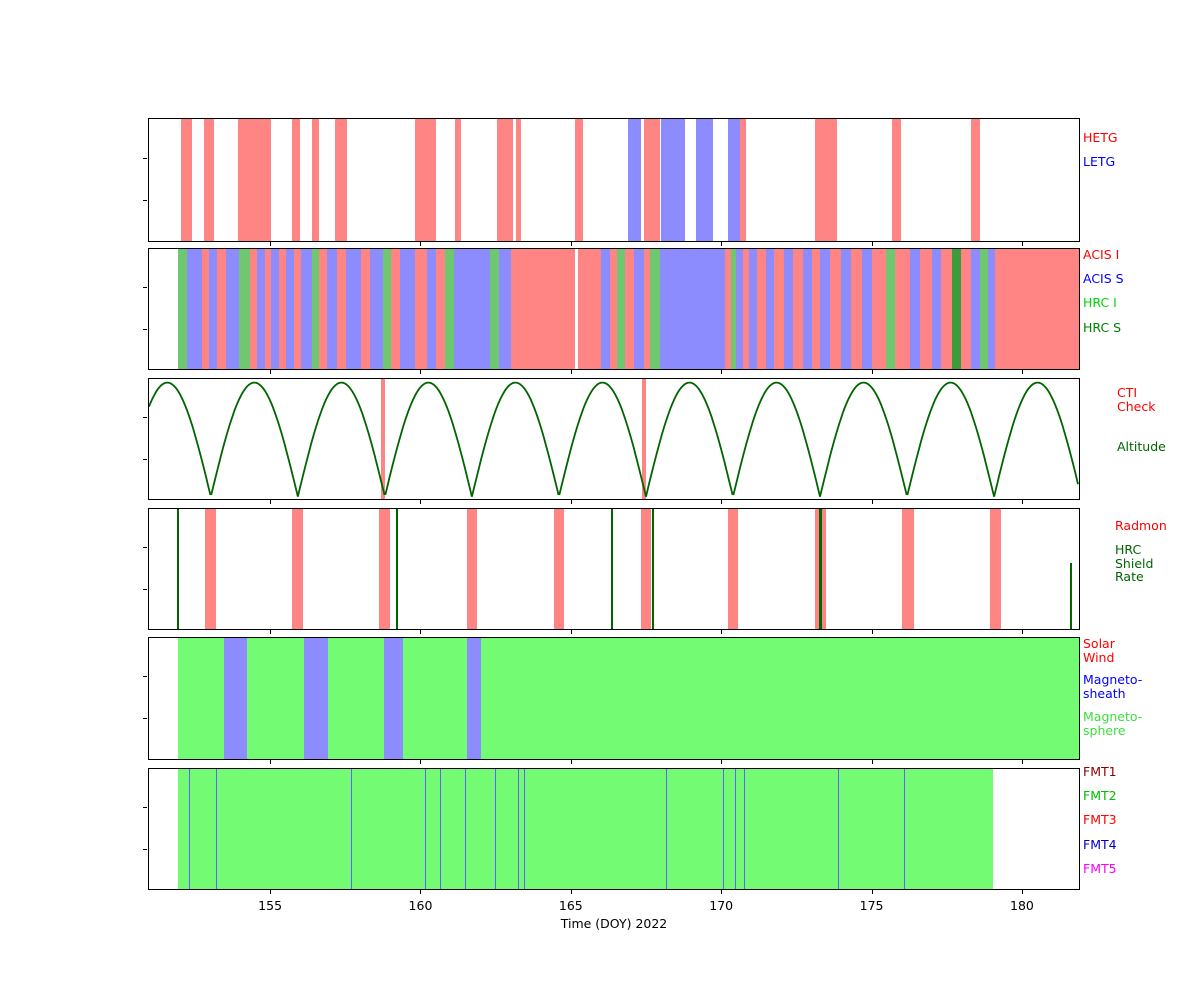 The width and height of the screenshot is (1200, 1000). Describe the element at coordinates (628, 698) in the screenshot. I see `magnetosphere-interval` at that location.